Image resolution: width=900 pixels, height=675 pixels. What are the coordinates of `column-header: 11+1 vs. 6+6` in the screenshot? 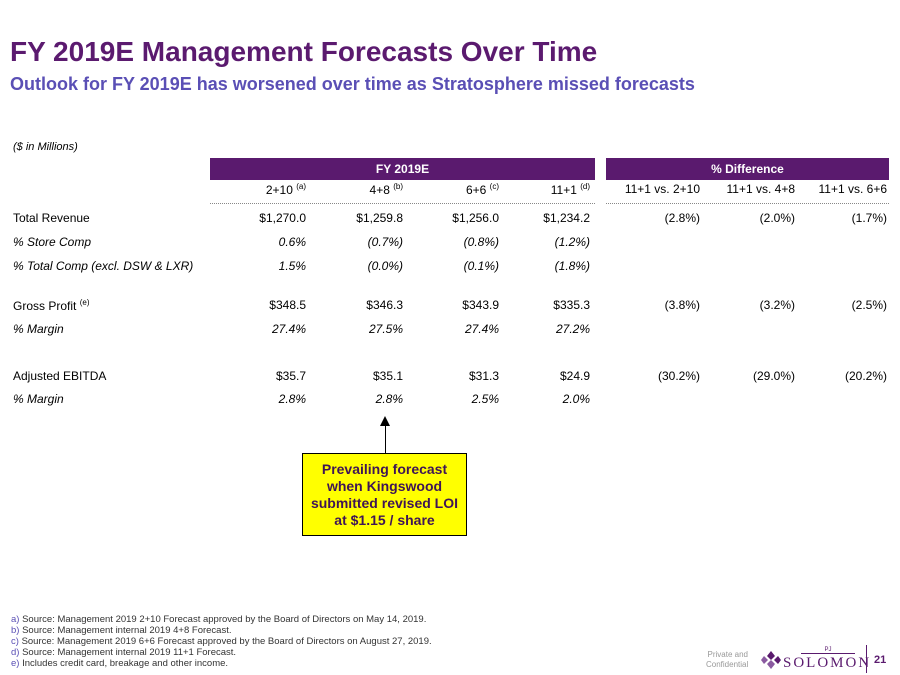 It's located at (853, 189).